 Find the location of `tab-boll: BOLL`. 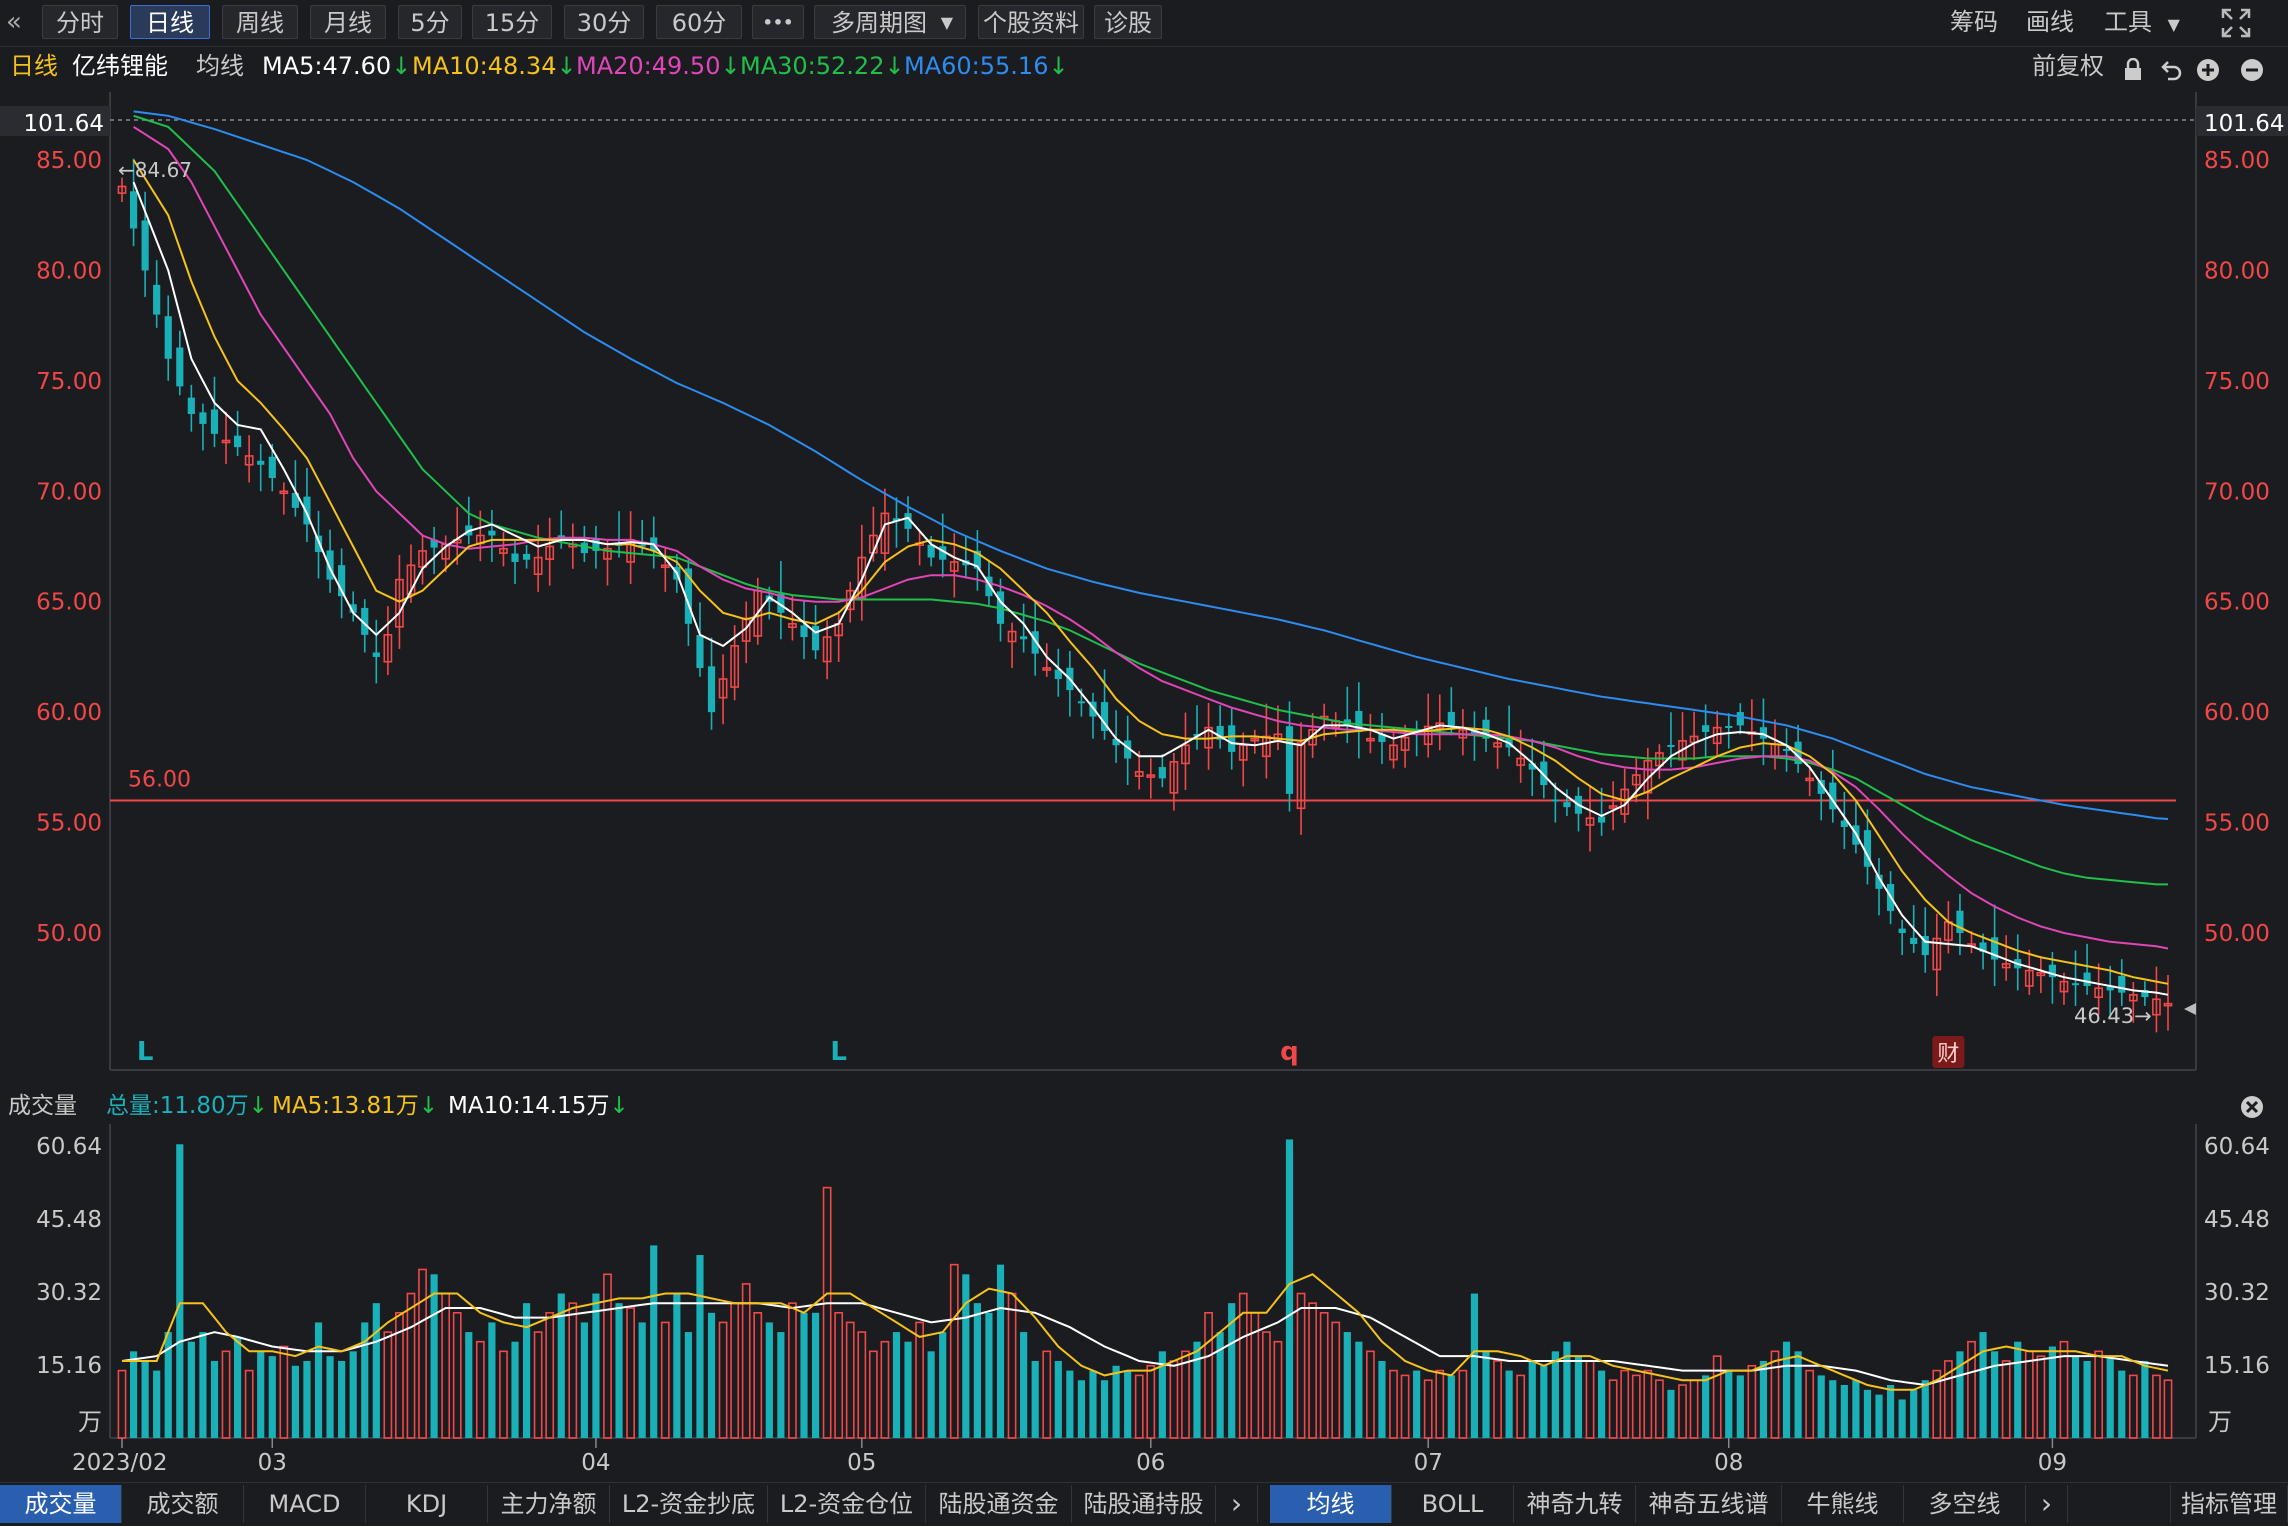

tab-boll: BOLL is located at coordinates (1453, 1504).